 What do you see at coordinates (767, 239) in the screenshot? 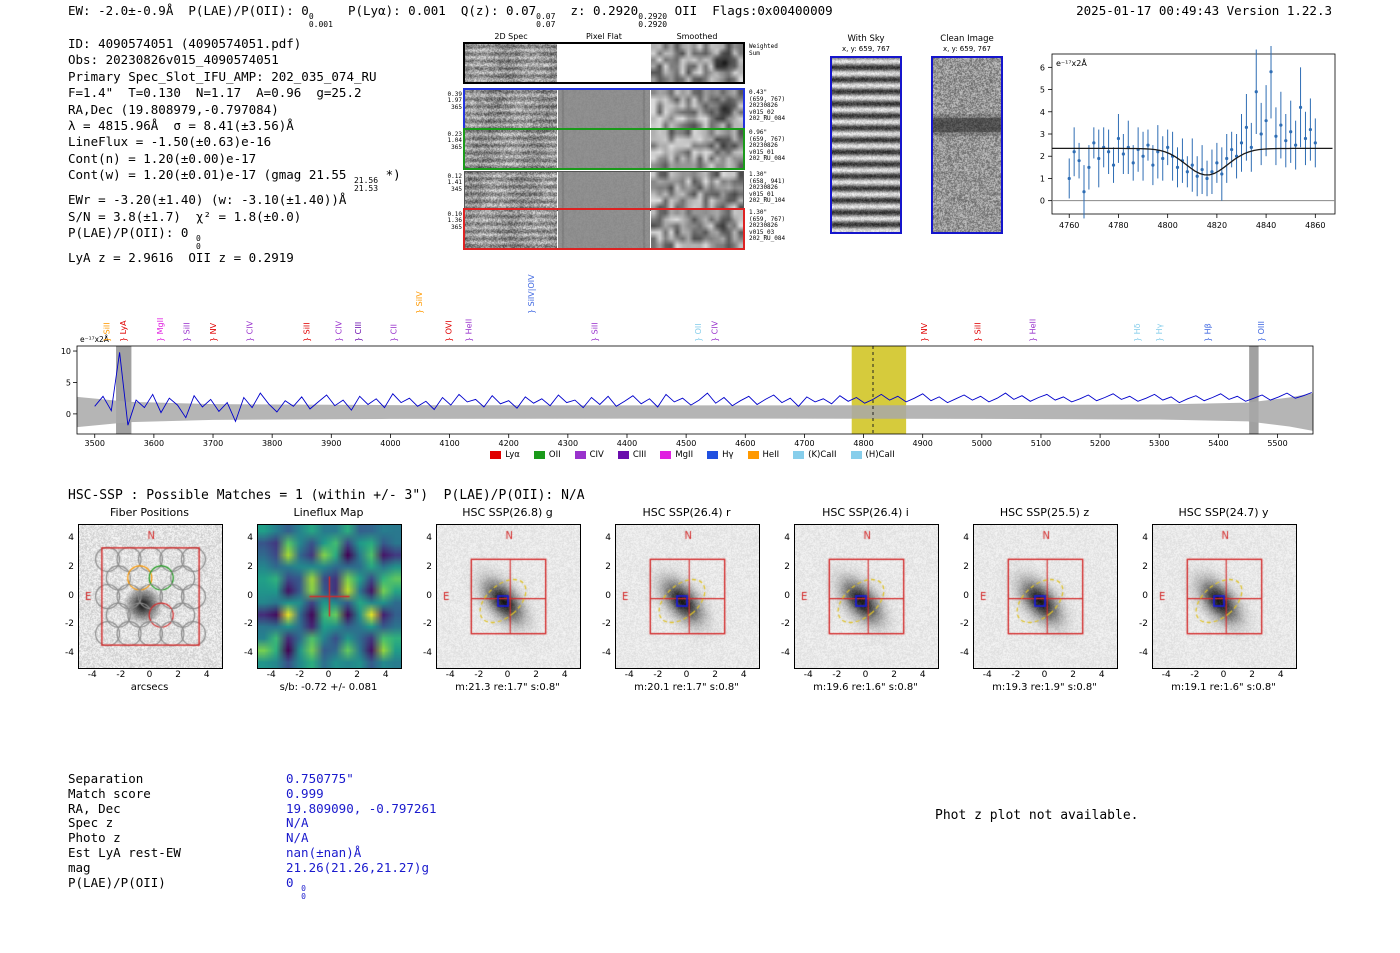
I see `meta-line: 202_RU_084` at bounding box center [767, 239].